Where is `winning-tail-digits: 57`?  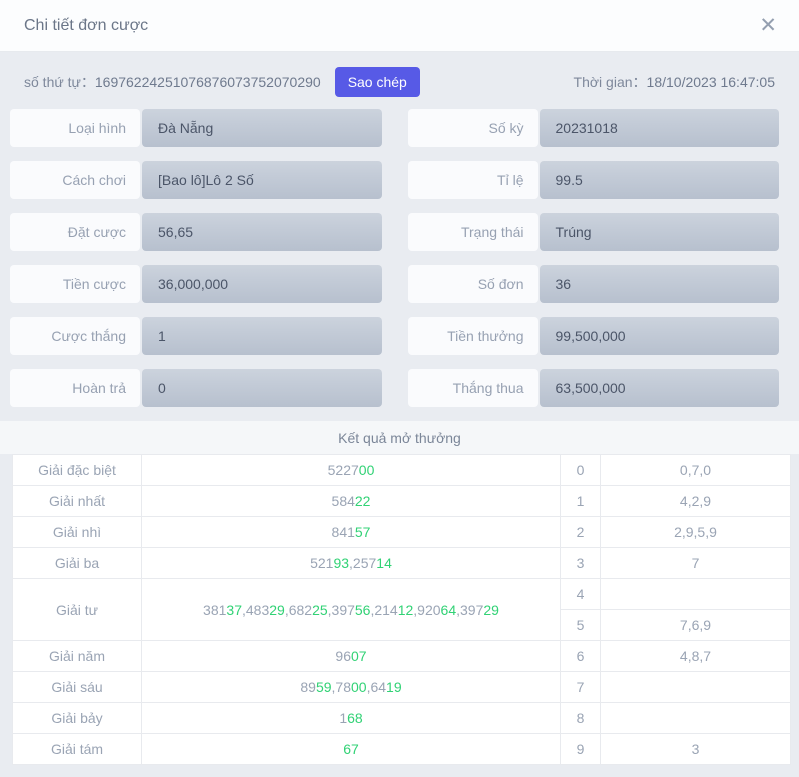 winning-tail-digits: 57 is located at coordinates (362, 532).